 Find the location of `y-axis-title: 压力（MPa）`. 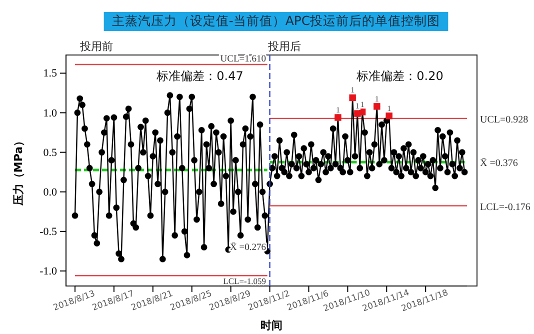

y-axis-title: 压力（MPa） is located at coordinates (18, 171).